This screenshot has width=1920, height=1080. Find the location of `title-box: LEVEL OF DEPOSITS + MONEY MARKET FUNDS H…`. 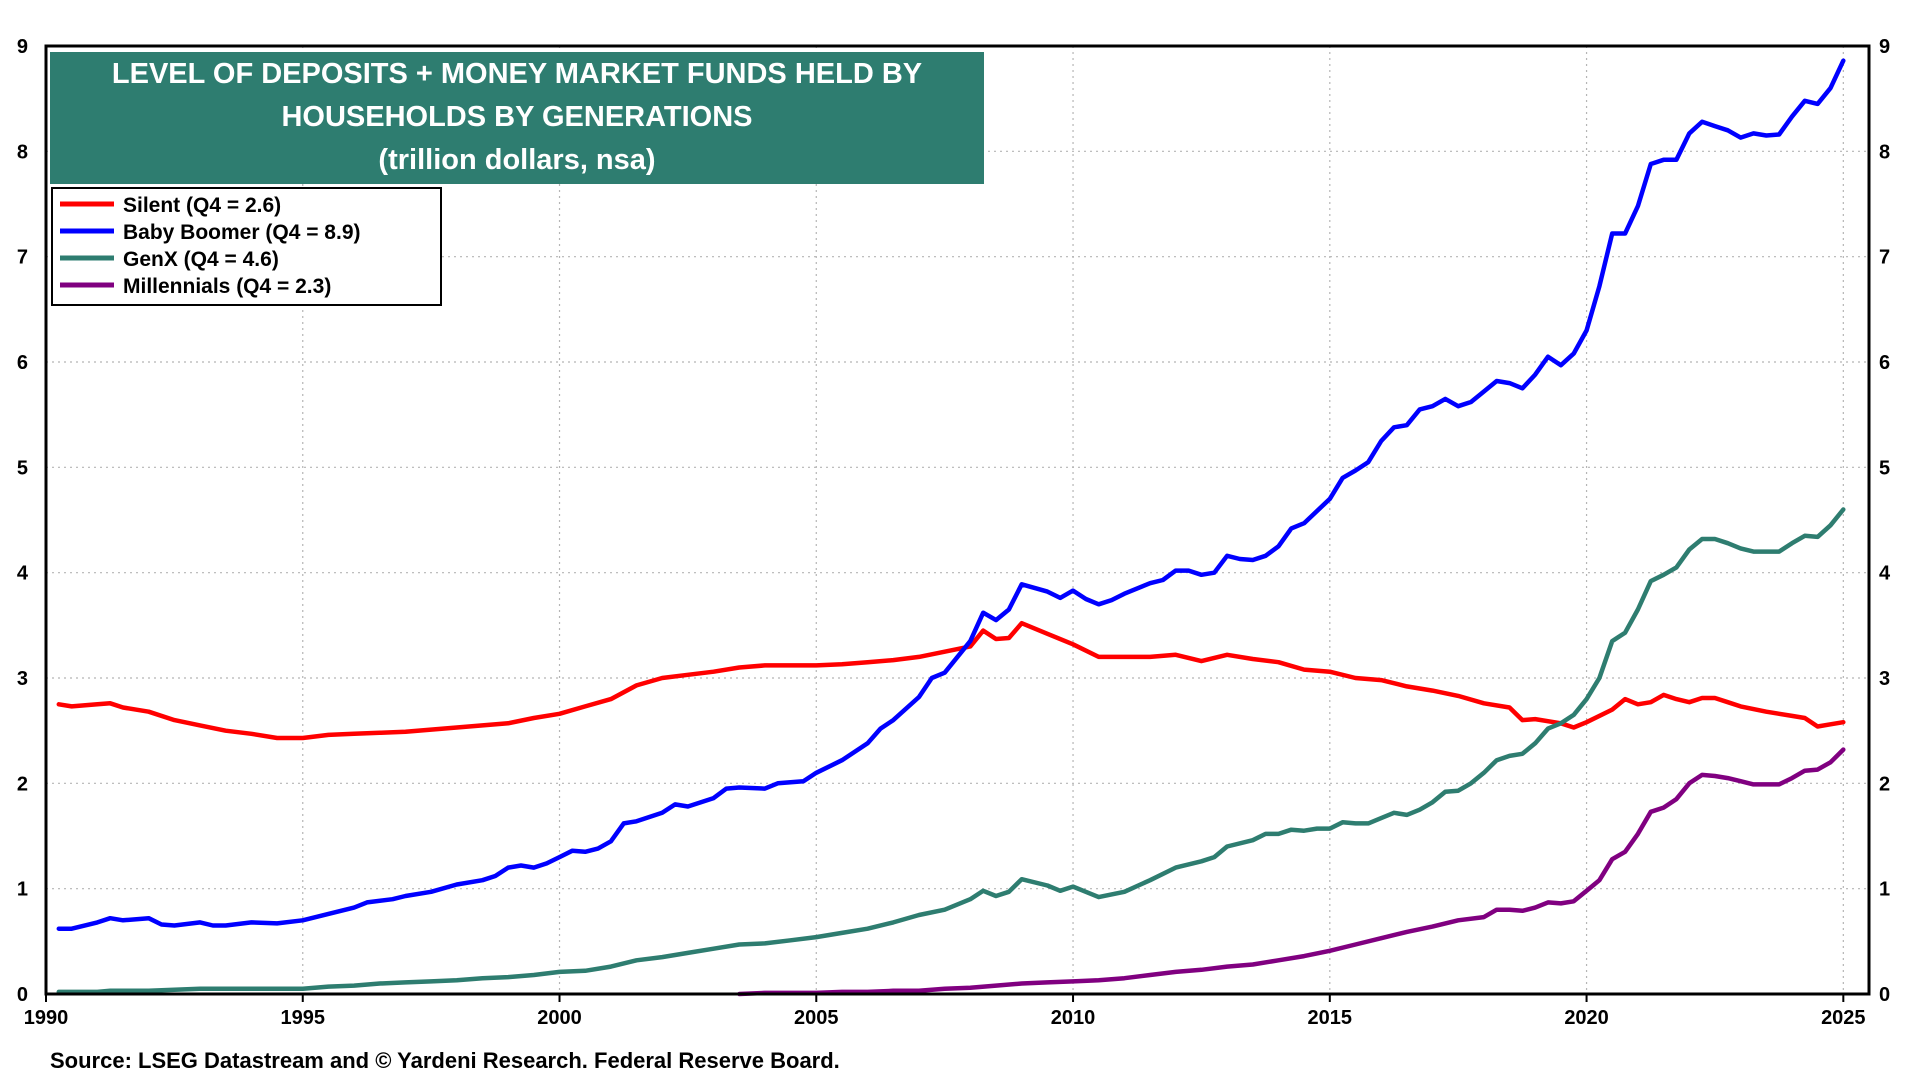

title-box: LEVEL OF DEPOSITS + MONEY MARKET FUNDS H… is located at coordinates (517, 118).